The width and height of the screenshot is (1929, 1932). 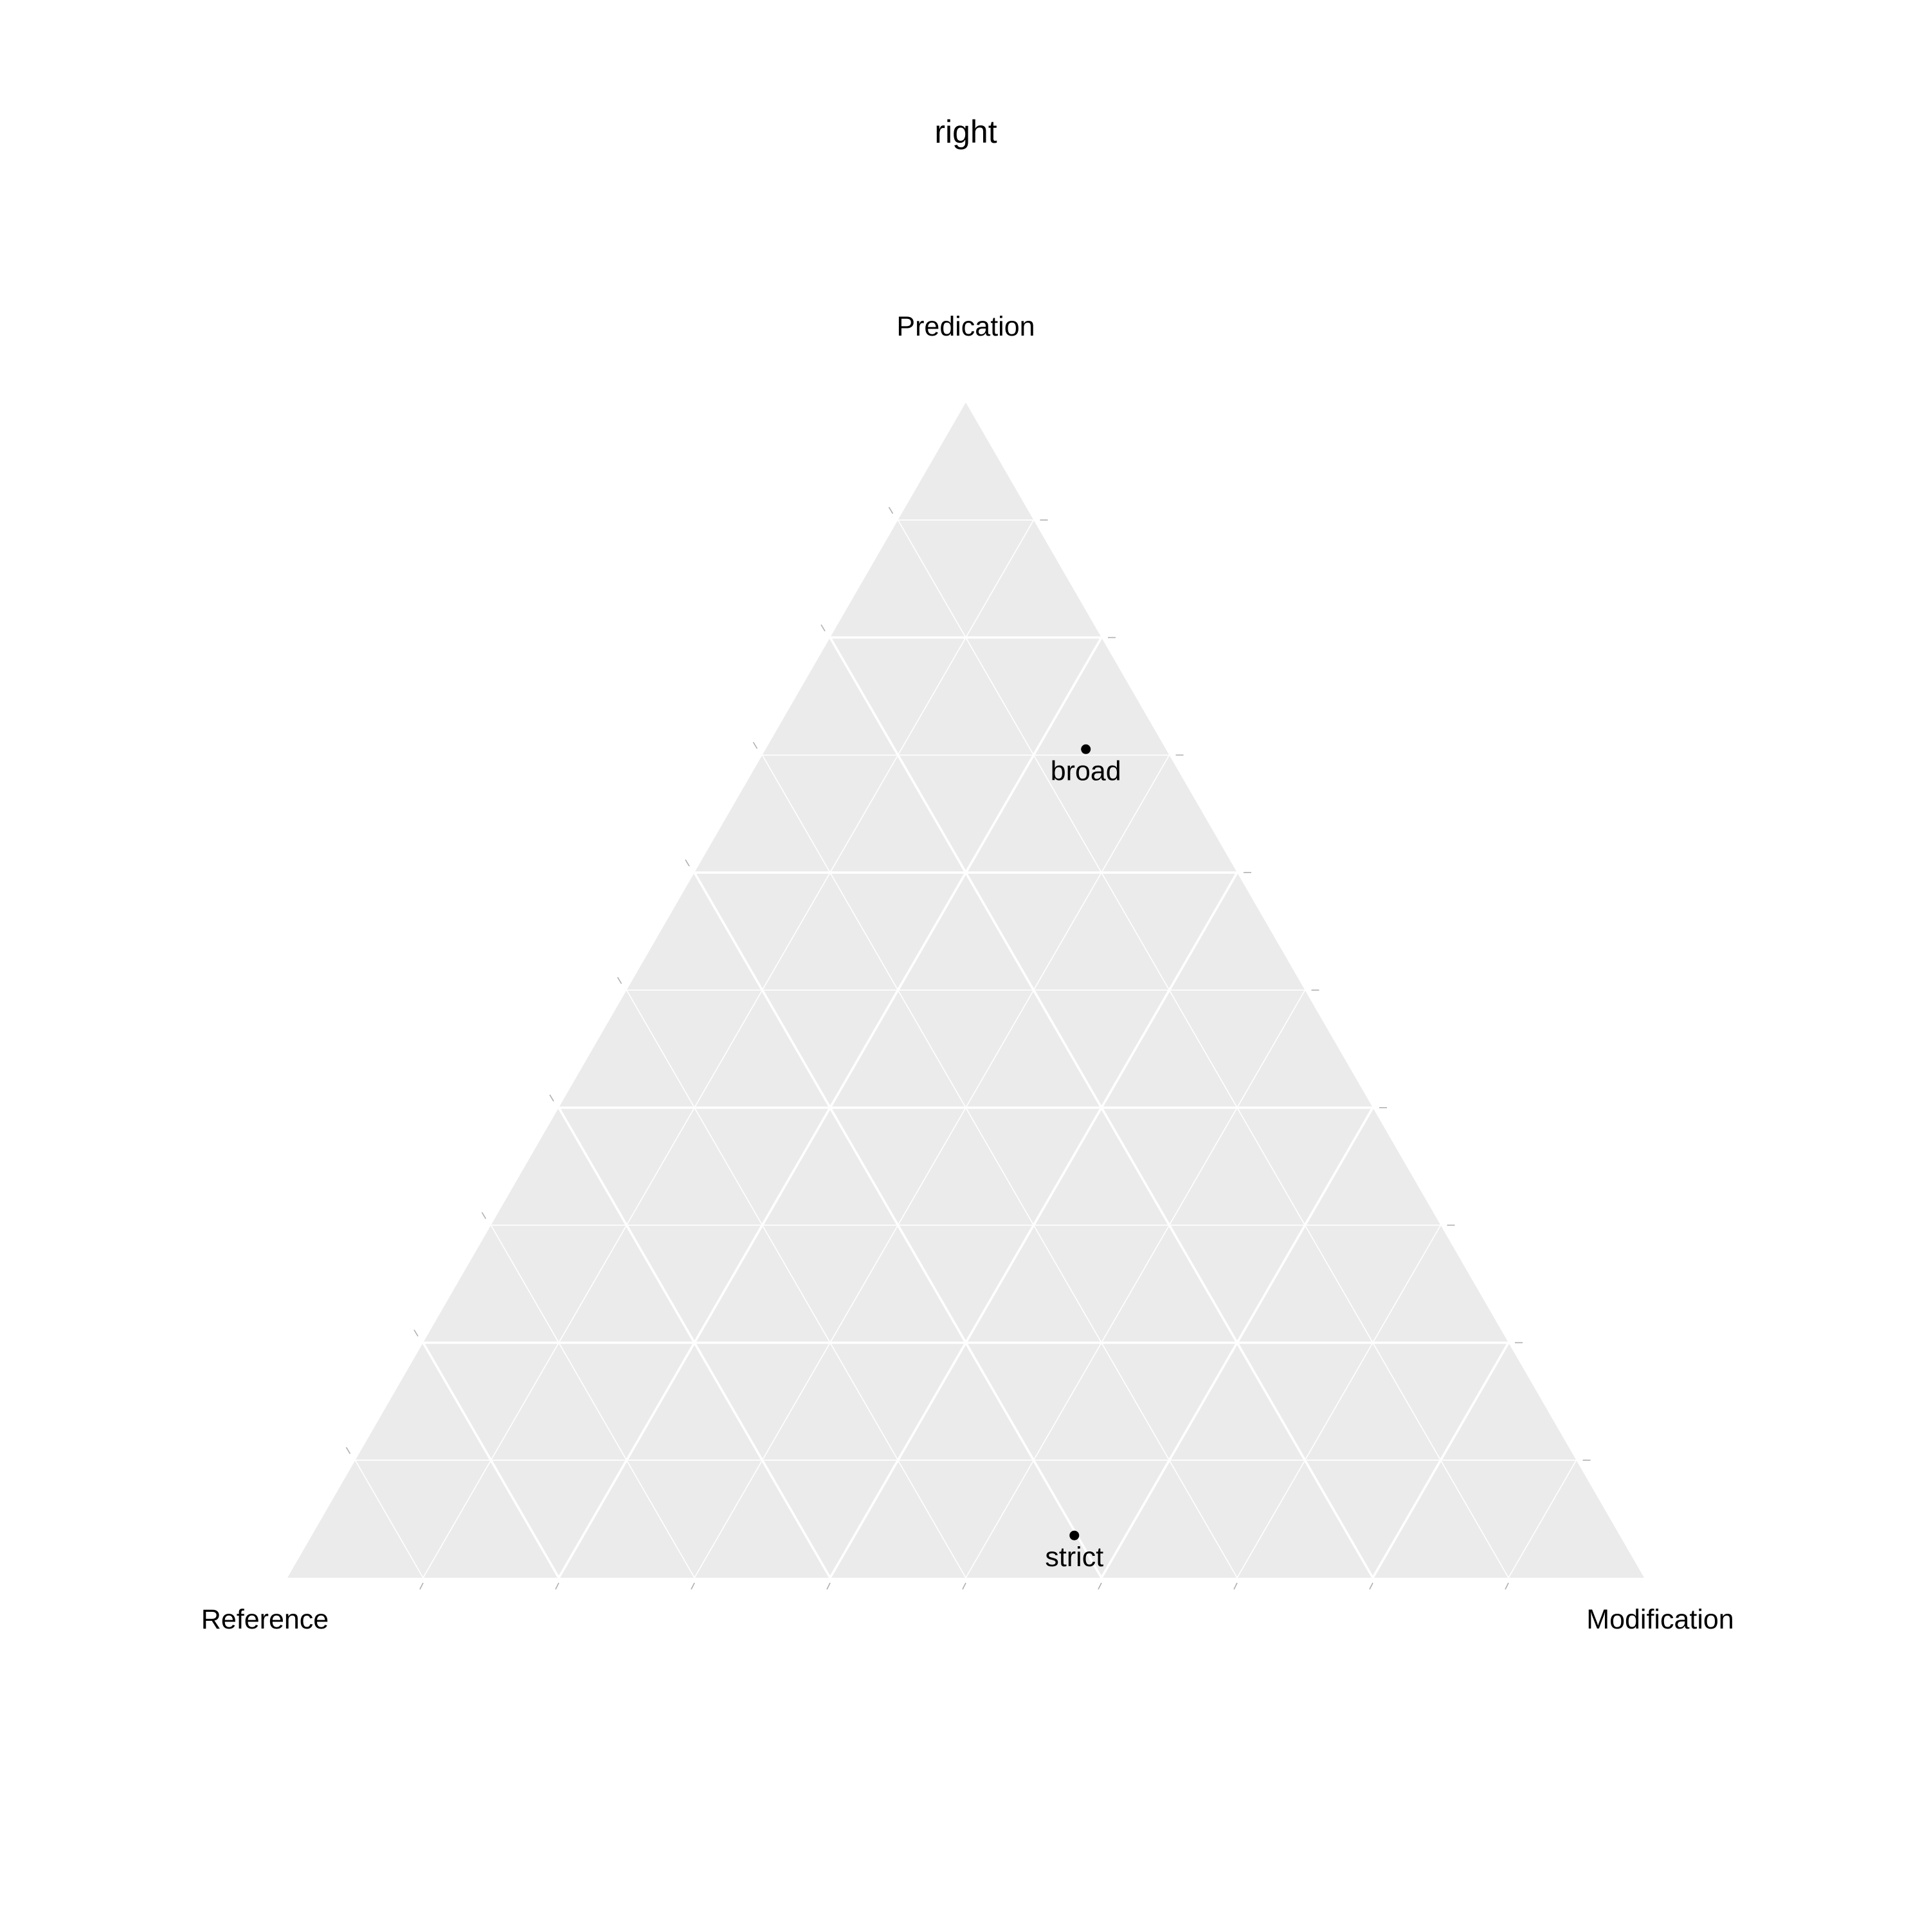 I want to click on vertex-label-top: Predication, so click(x=965, y=326).